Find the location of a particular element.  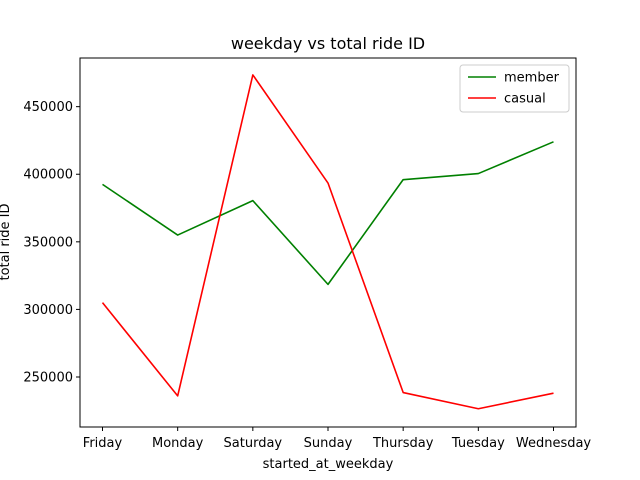

x-tick-label-thursday: Thursday is located at coordinates (403, 443).